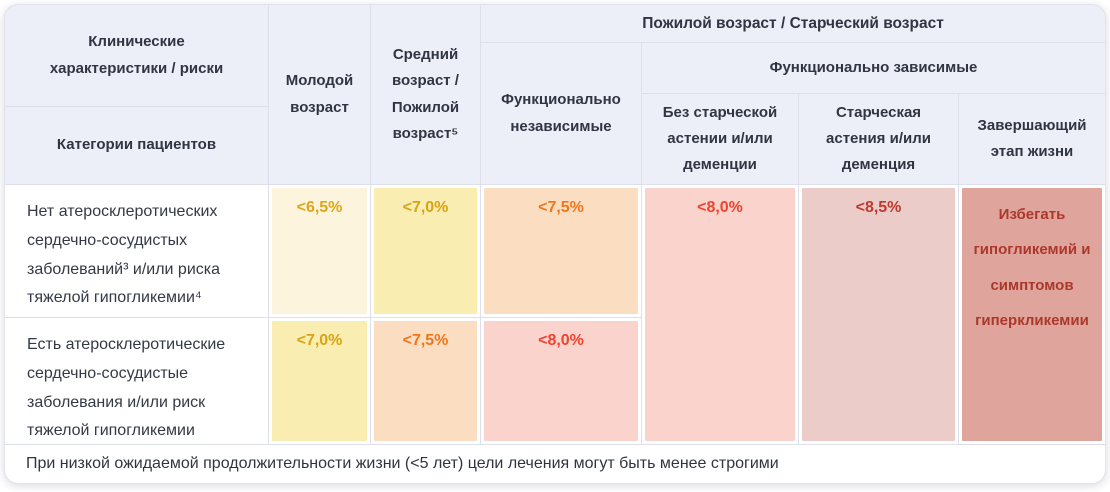 The width and height of the screenshot is (1110, 492). I want to click on header-no-senile-asthenia: Без старческой астении и/или деменции, so click(720, 139).